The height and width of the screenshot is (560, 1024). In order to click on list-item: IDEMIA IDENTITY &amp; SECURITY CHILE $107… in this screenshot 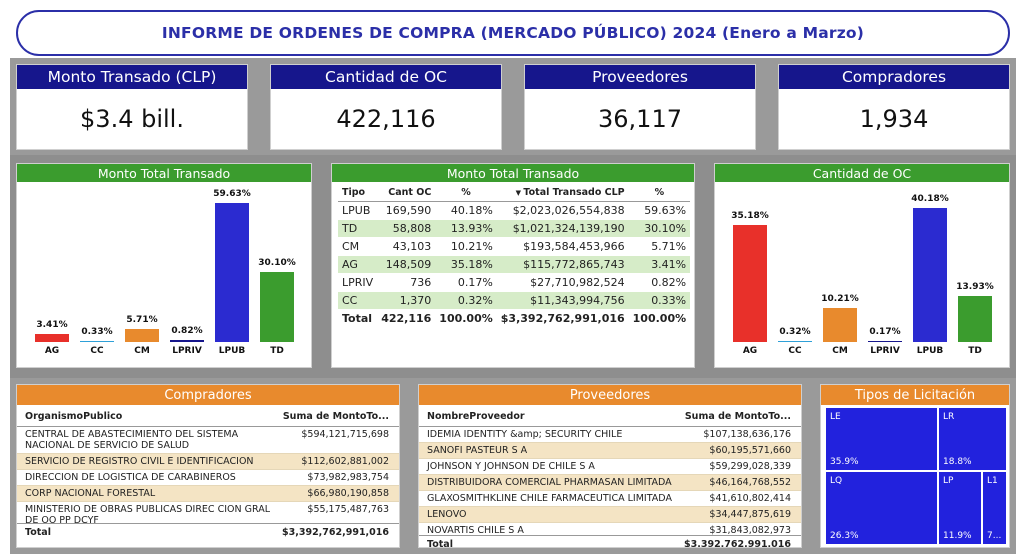, I will do `click(610, 435)`.